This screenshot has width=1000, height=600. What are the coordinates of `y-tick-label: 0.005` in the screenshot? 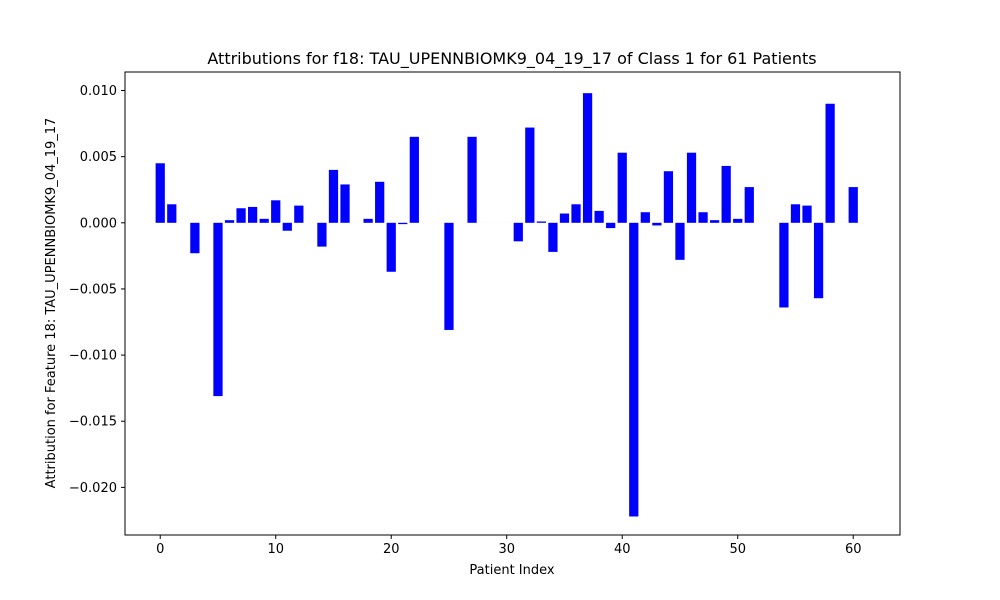 It's located at (98, 157).